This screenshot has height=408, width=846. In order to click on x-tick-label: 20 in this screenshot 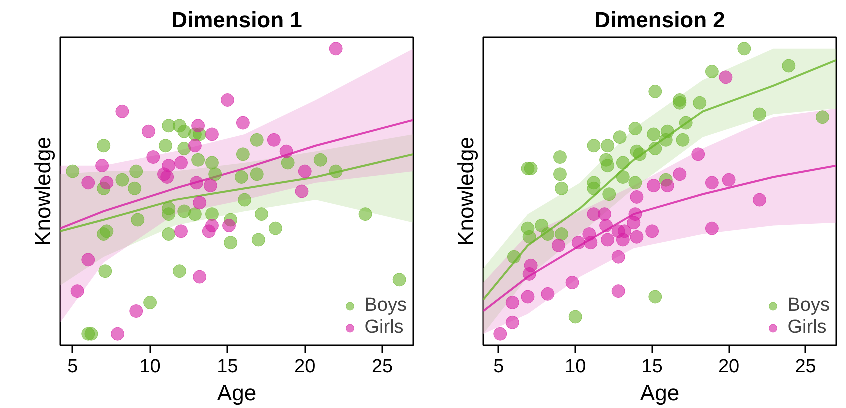, I will do `click(305, 367)`.